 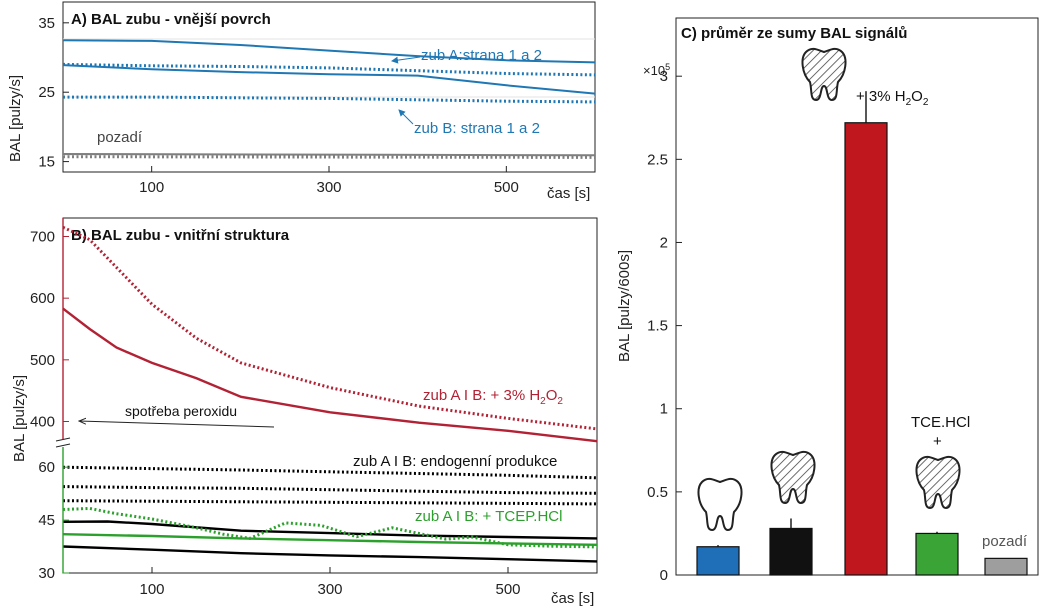 What do you see at coordinates (656, 70) in the screenshot?
I see `panel-c-multiplier: ×10⁵` at bounding box center [656, 70].